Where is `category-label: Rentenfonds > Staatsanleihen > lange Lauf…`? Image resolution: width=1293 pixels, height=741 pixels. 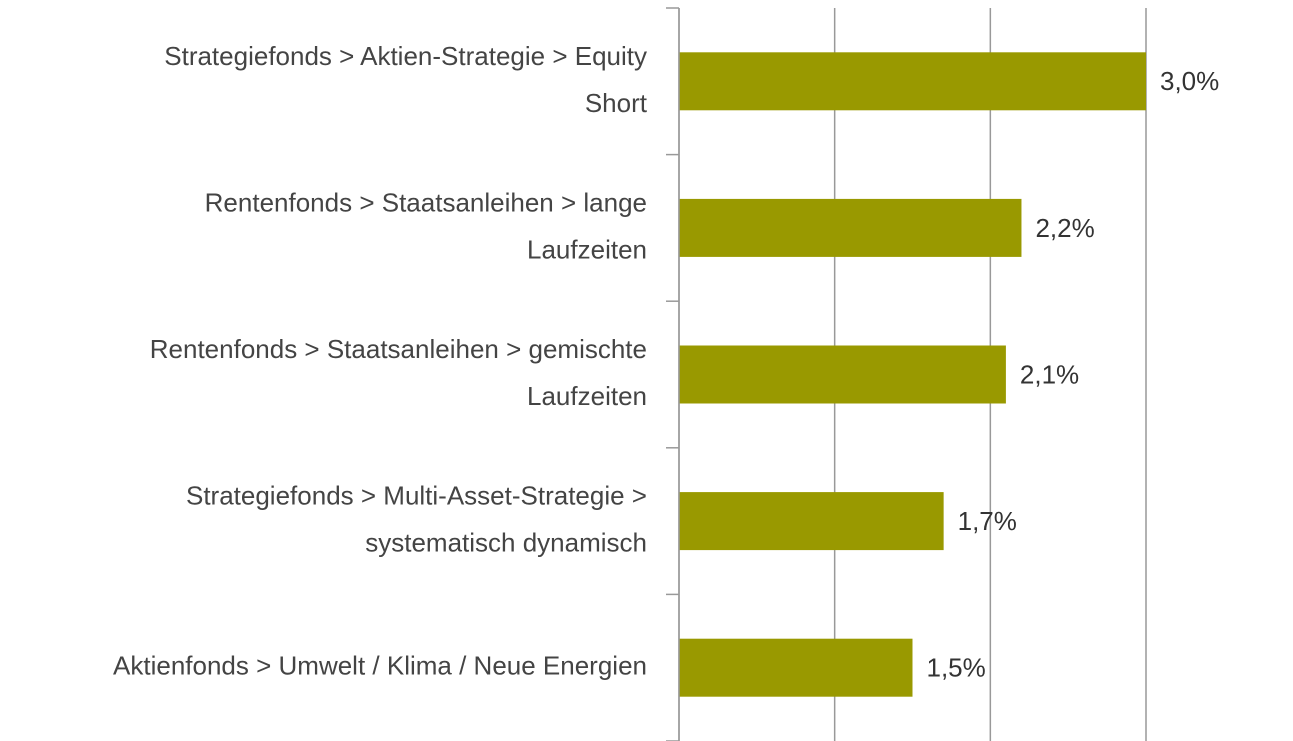
category-label: Rentenfonds > Staatsanleihen > lange Lauf… is located at coordinates (426, 225).